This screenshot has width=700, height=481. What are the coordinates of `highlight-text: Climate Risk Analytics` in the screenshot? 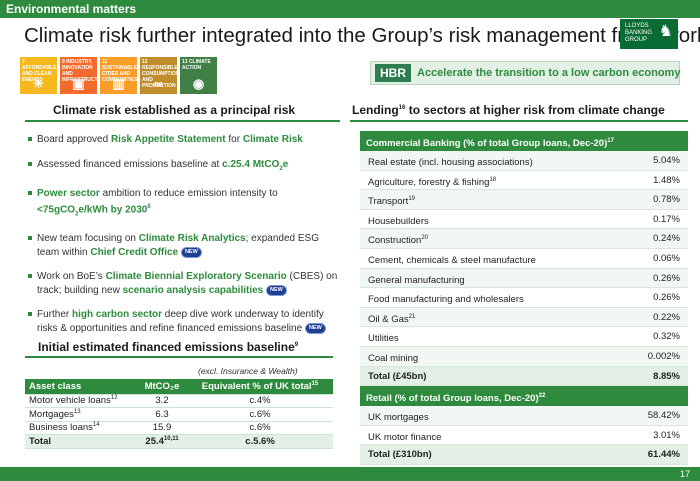 It's located at (192, 239).